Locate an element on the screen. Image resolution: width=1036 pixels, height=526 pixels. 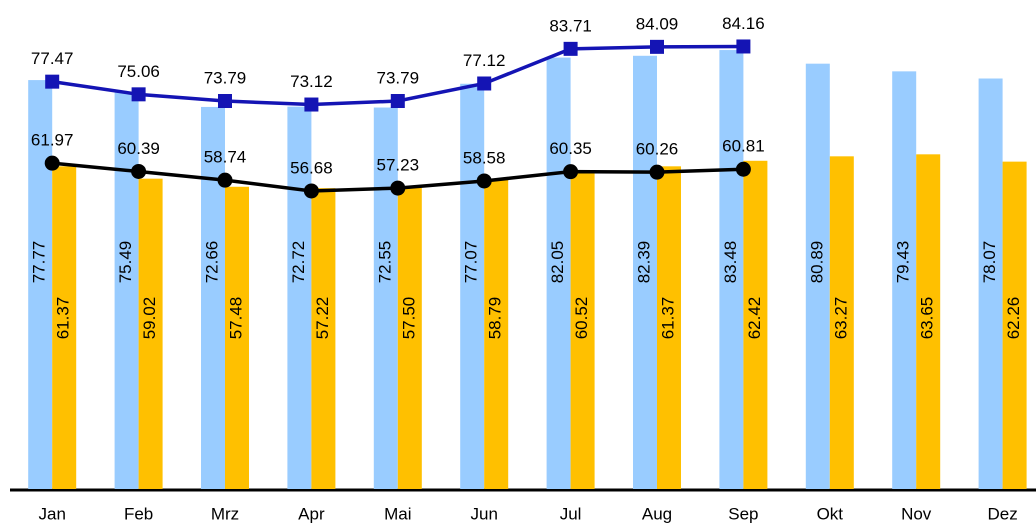
line-value-label: 60.35 is located at coordinates (570, 148).